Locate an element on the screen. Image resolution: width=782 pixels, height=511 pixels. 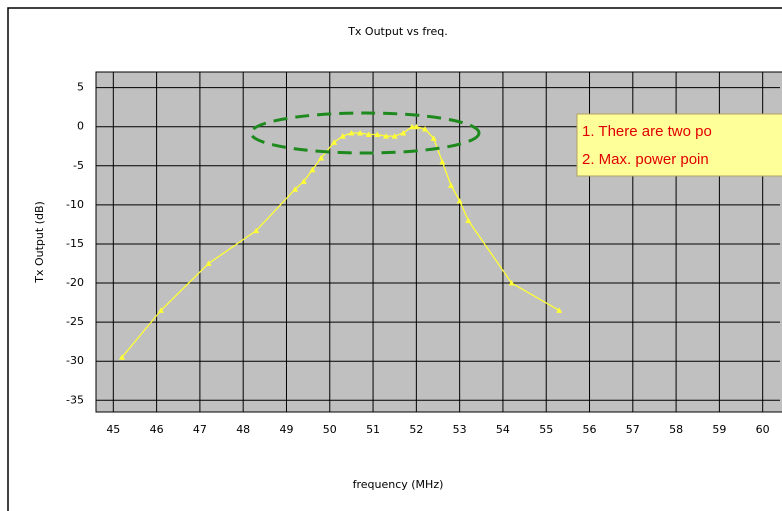
y-tick-label: -15 is located at coordinates (75, 243).